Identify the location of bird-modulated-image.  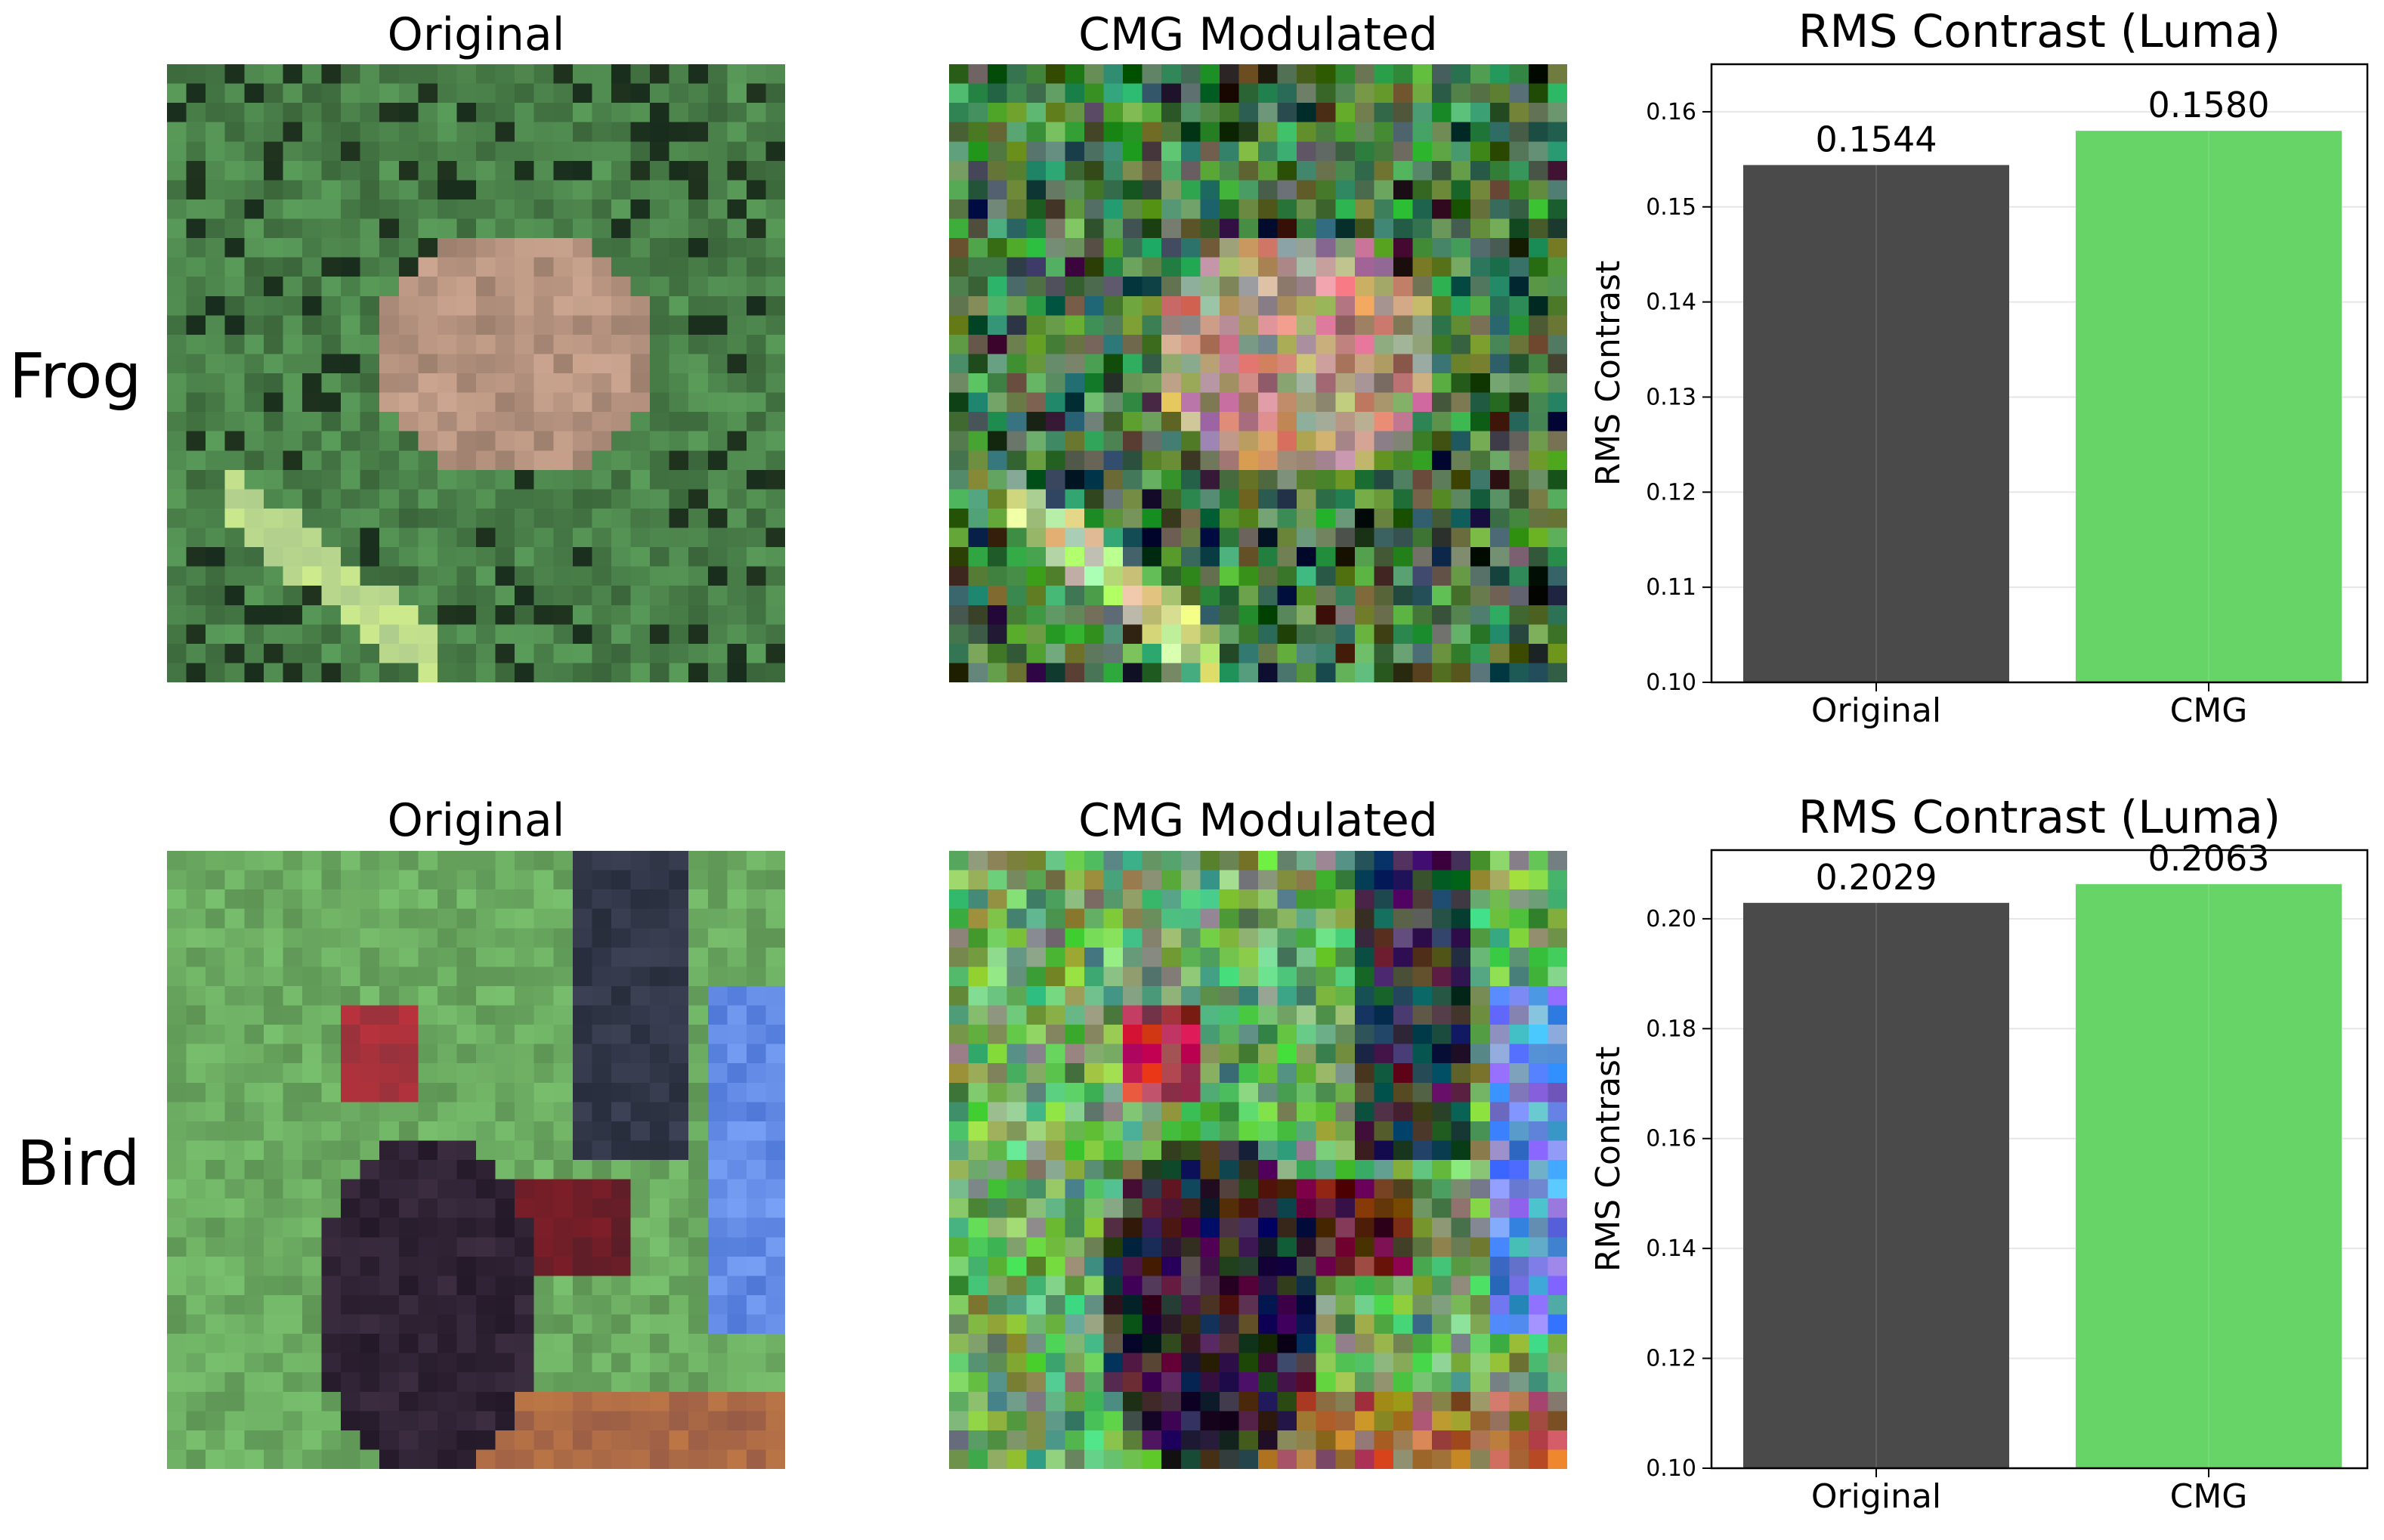
(1258, 1160).